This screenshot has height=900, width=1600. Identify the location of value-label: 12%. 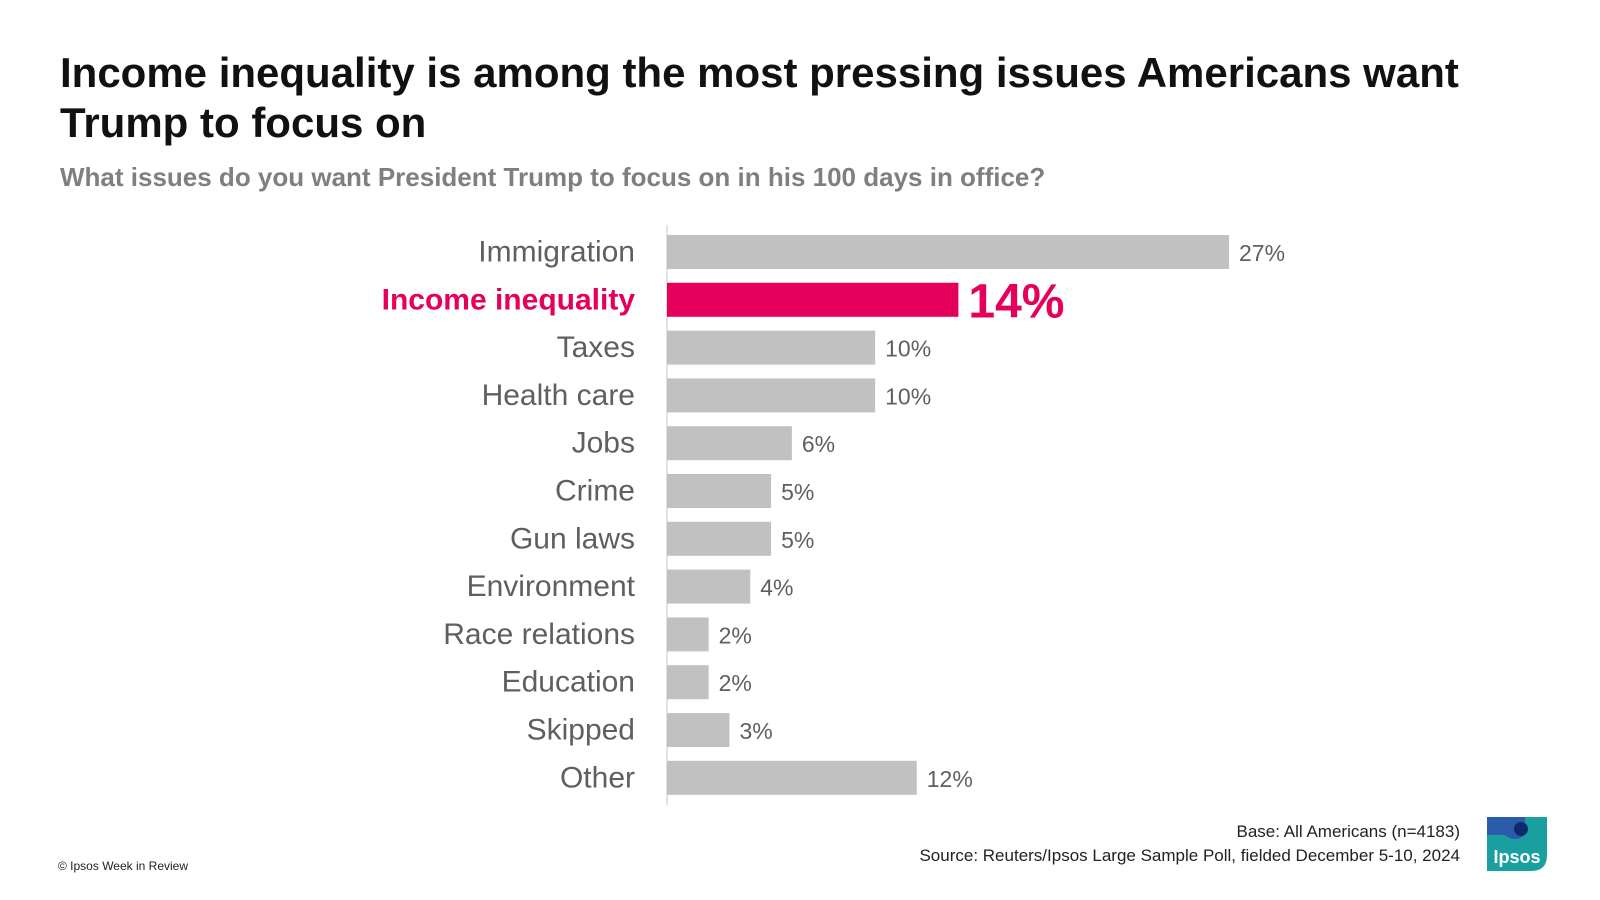
(950, 779).